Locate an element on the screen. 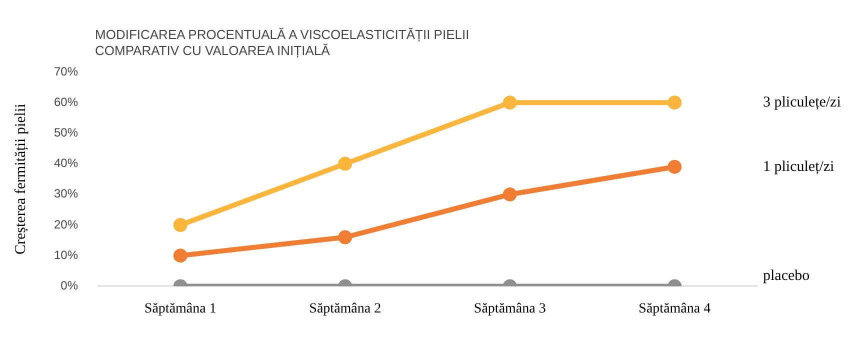 This screenshot has height=341, width=857. y-tick-label: 60% is located at coordinates (66, 101).